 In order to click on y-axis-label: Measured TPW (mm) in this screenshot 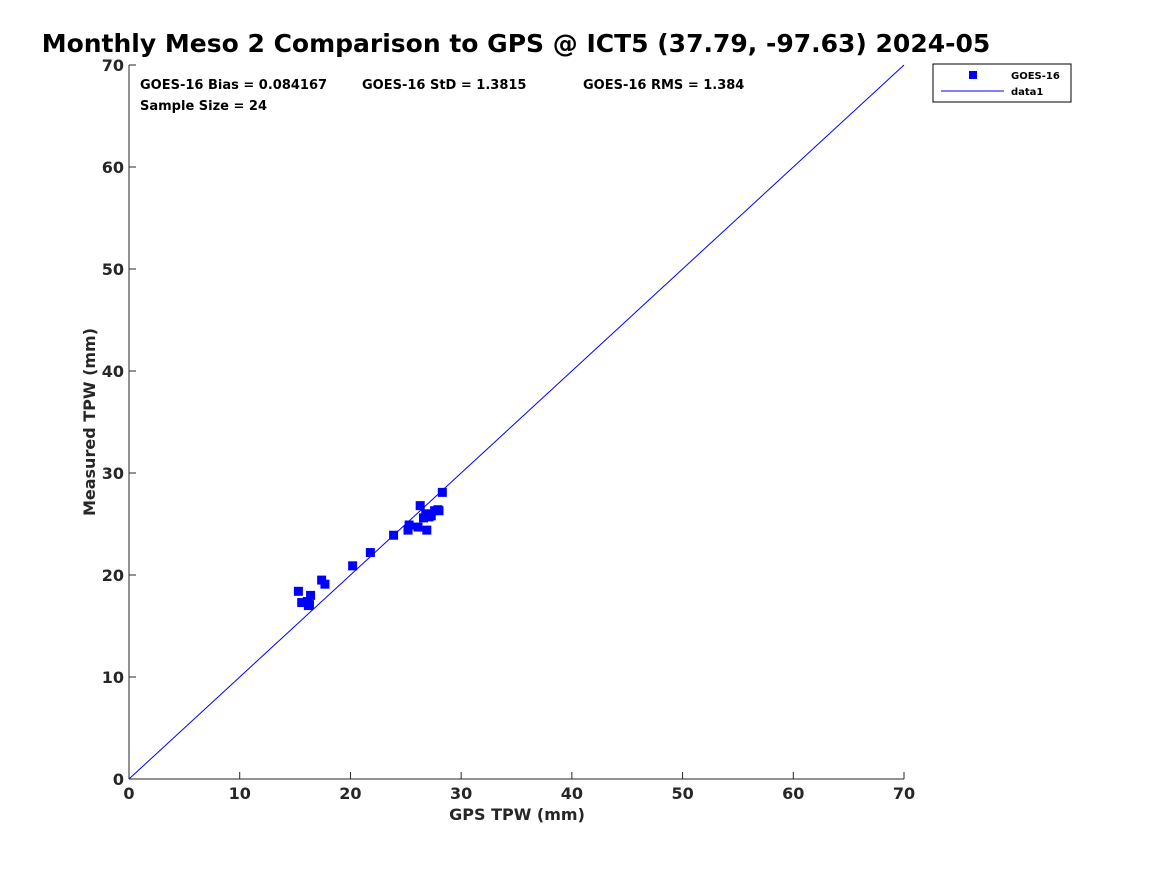, I will do `click(89, 422)`.